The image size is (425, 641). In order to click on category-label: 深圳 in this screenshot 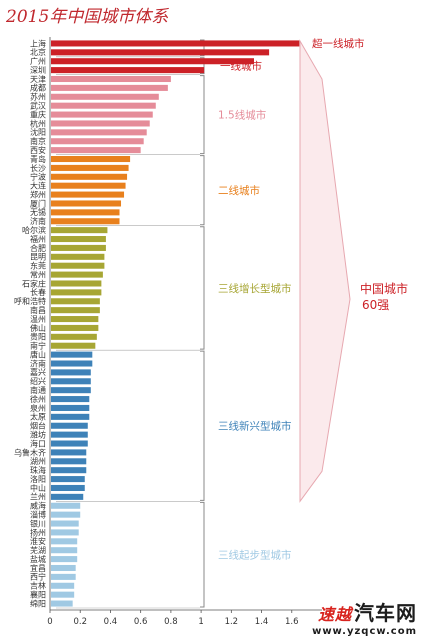, I will do `click(38, 70)`.